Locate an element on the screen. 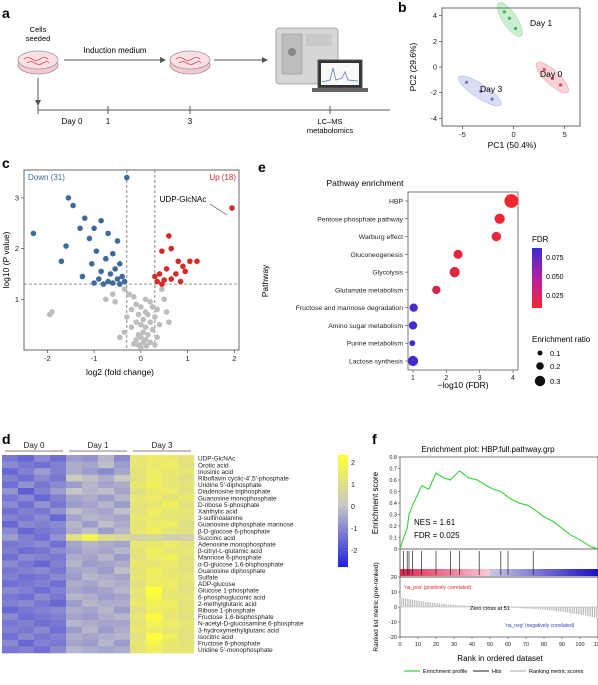 This screenshot has height=685, width=598. lcms-line2: metabolomics is located at coordinates (330, 130).